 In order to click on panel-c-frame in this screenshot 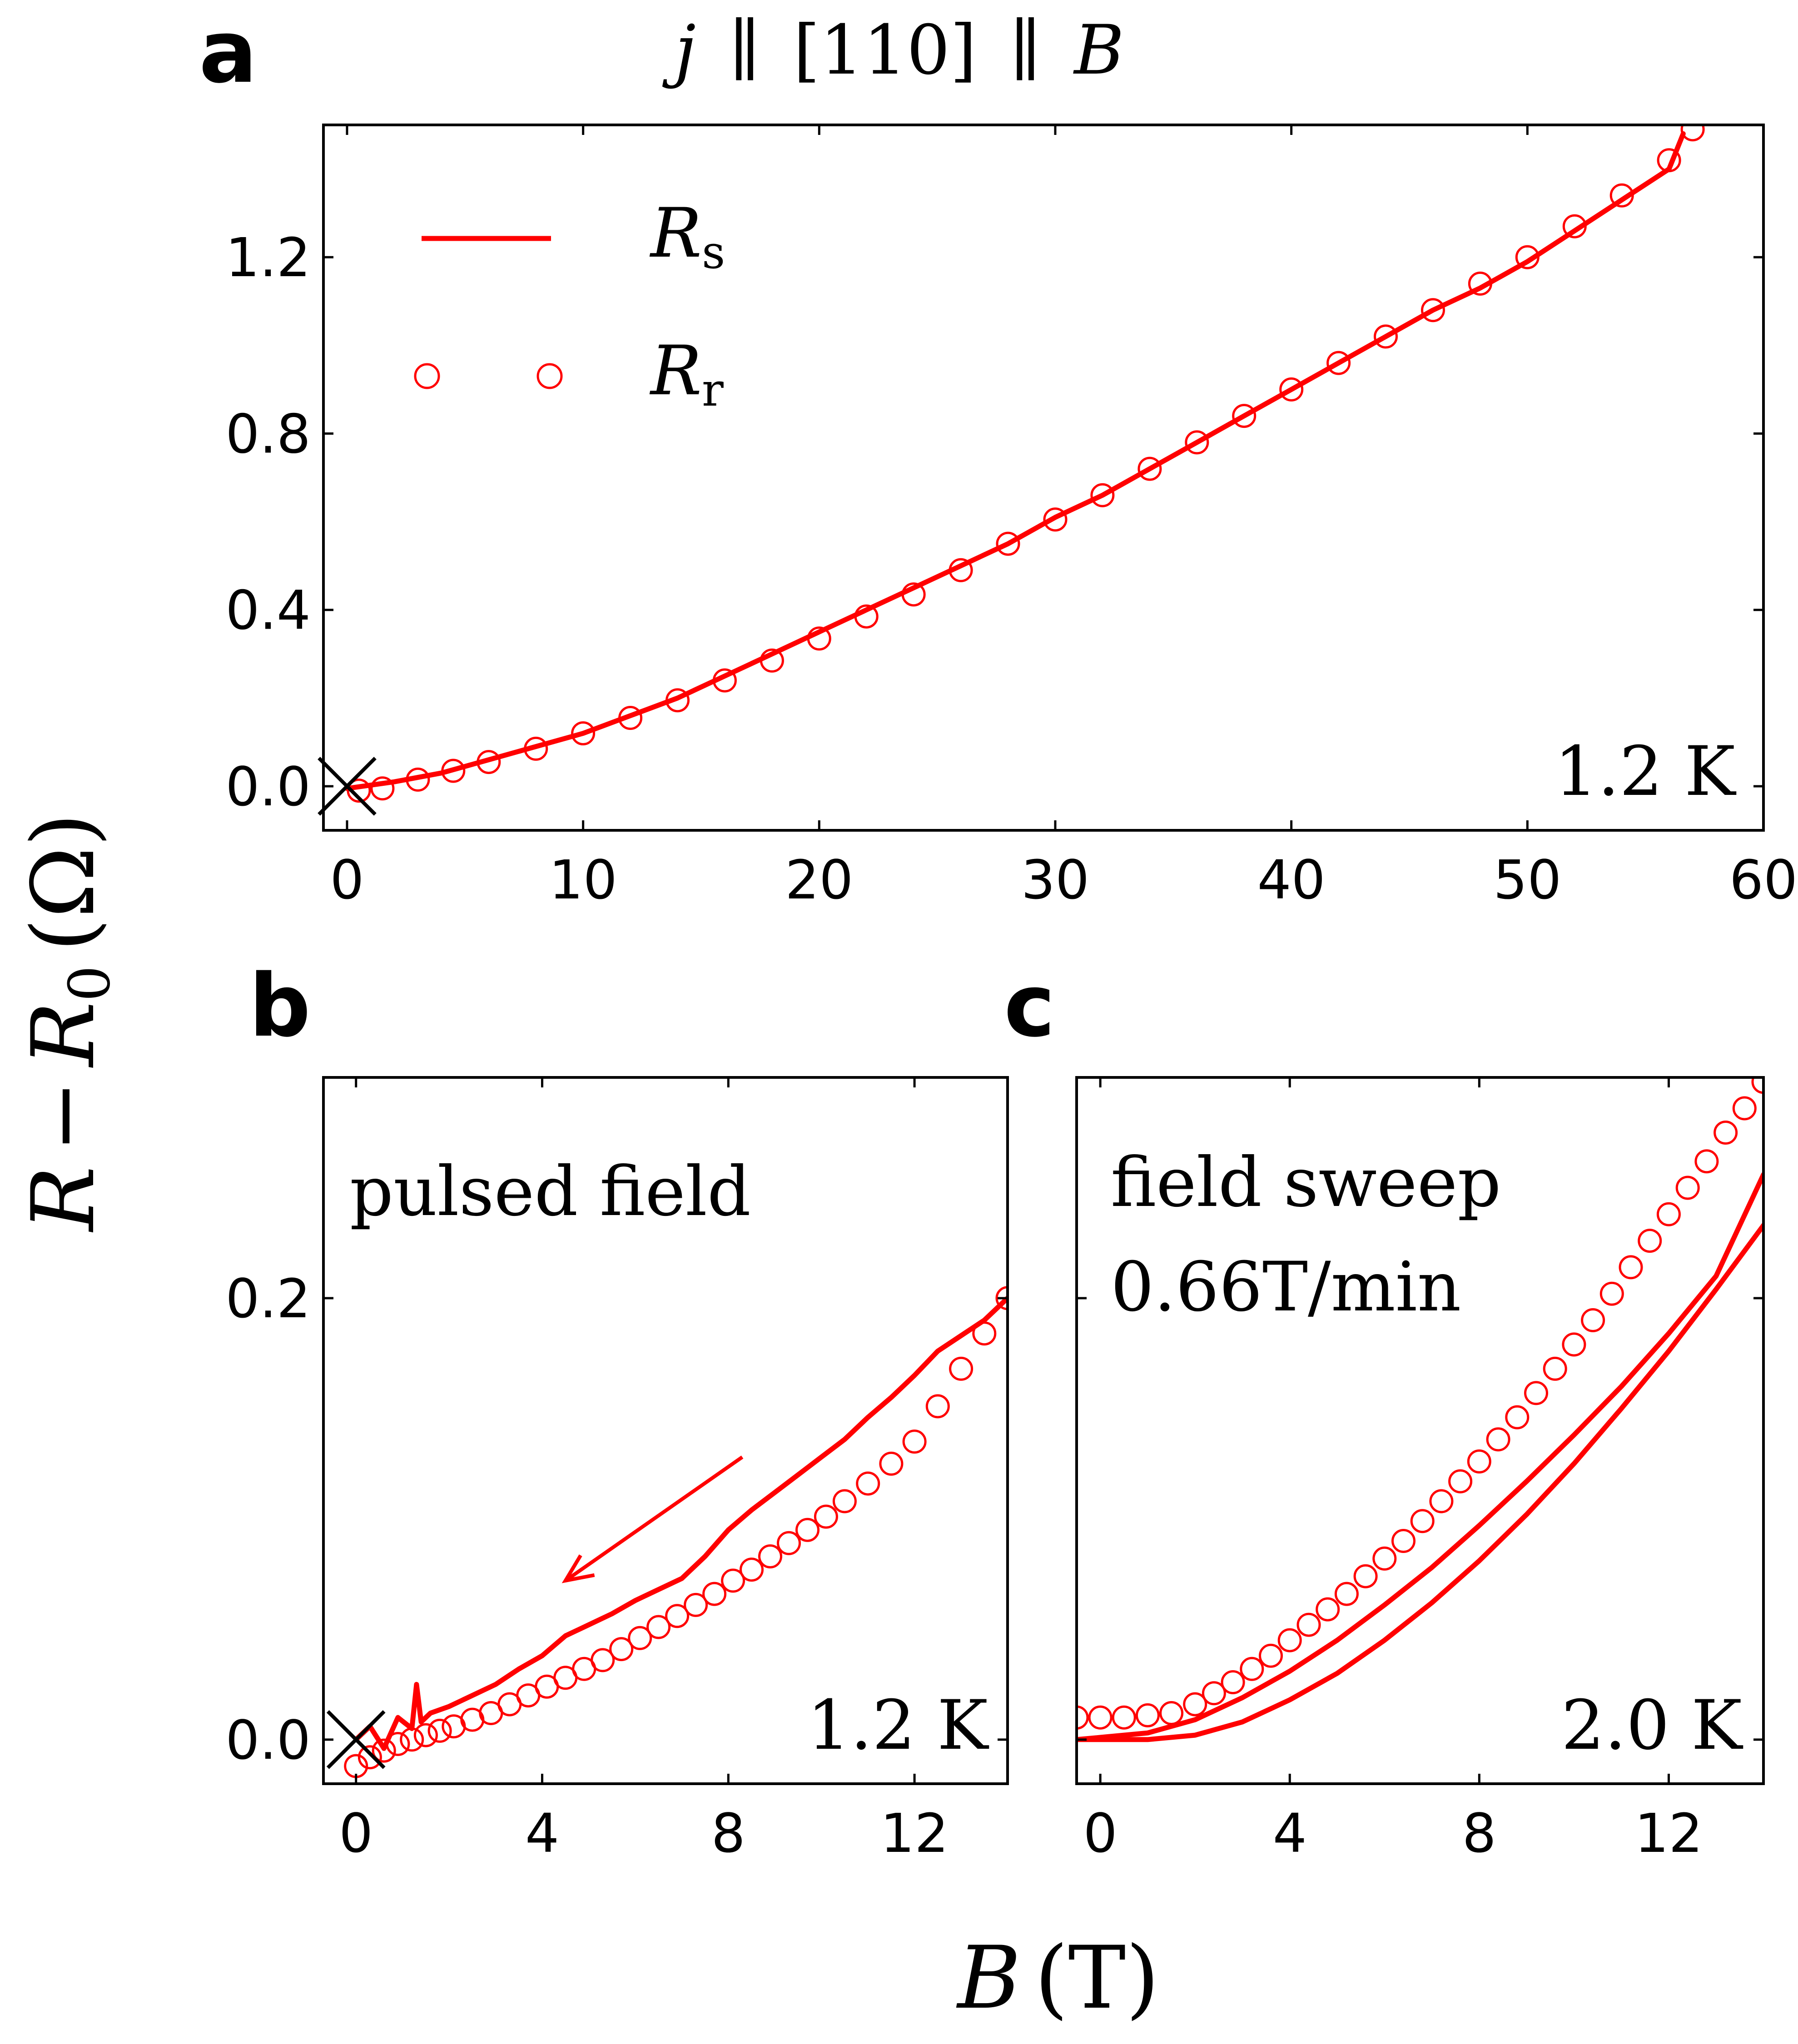, I will do `click(1420, 1430)`.